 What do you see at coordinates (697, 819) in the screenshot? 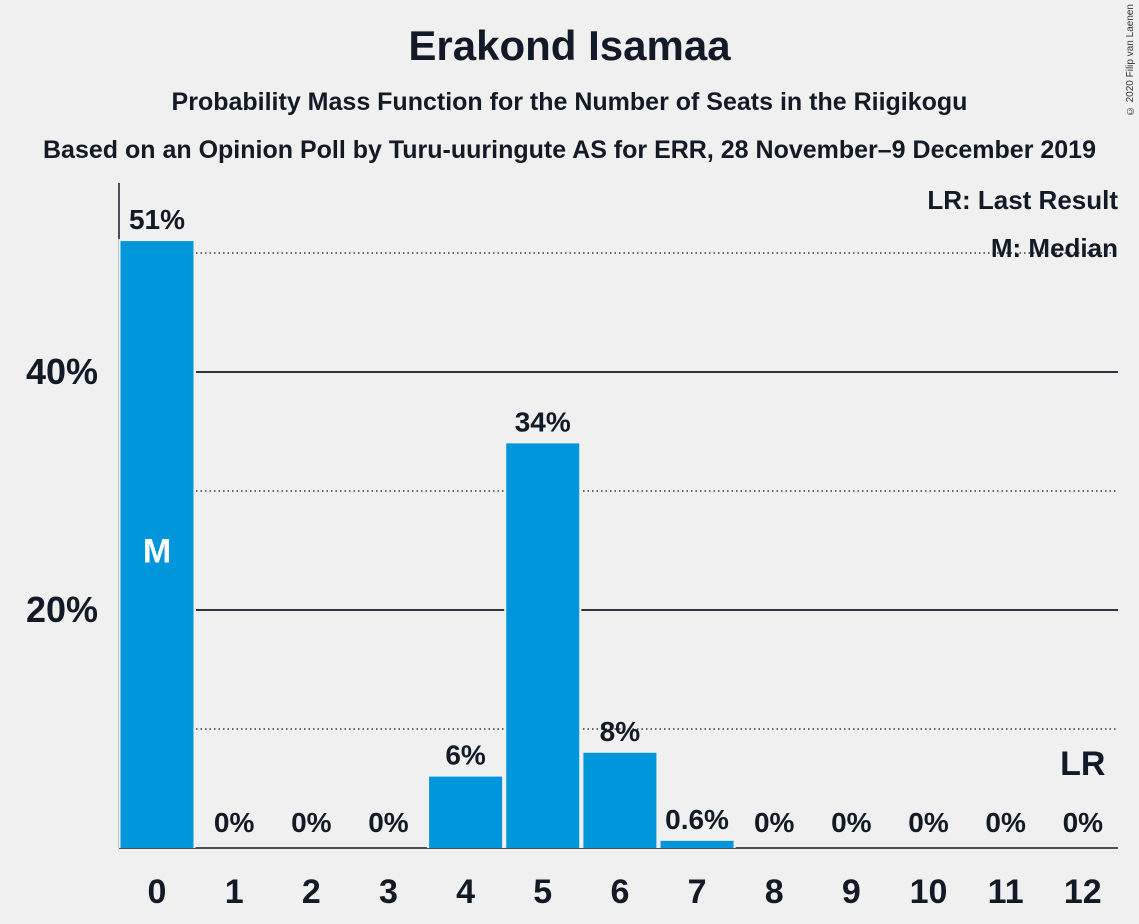
I see `data-label: 0.6%` at bounding box center [697, 819].